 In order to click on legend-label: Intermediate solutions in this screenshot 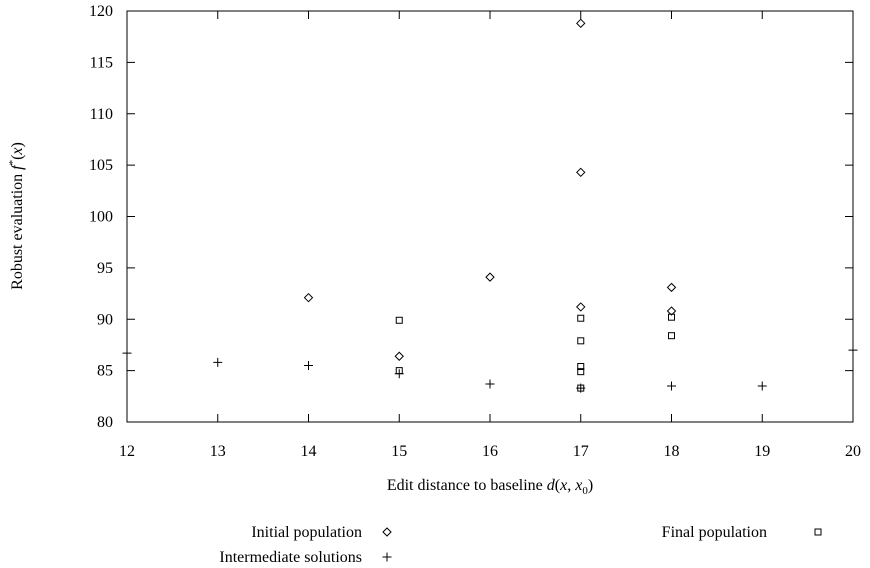, I will do `click(290, 557)`.